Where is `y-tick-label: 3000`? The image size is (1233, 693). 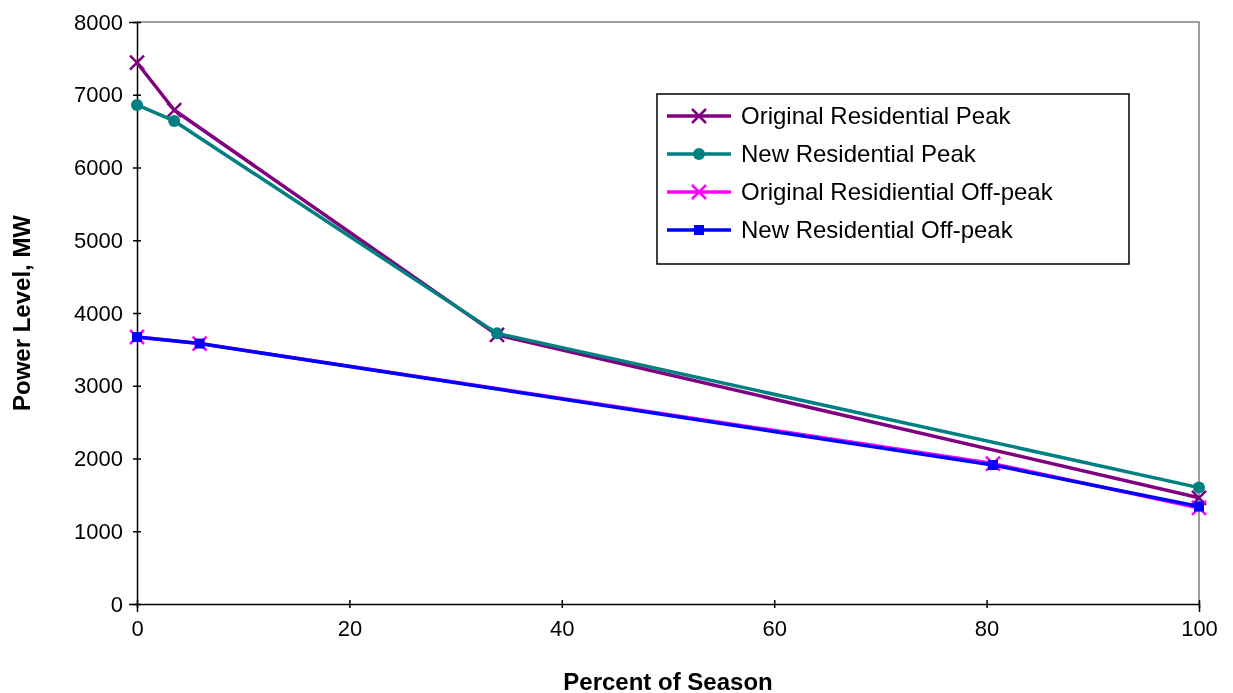
y-tick-label: 3000 is located at coordinates (98, 386).